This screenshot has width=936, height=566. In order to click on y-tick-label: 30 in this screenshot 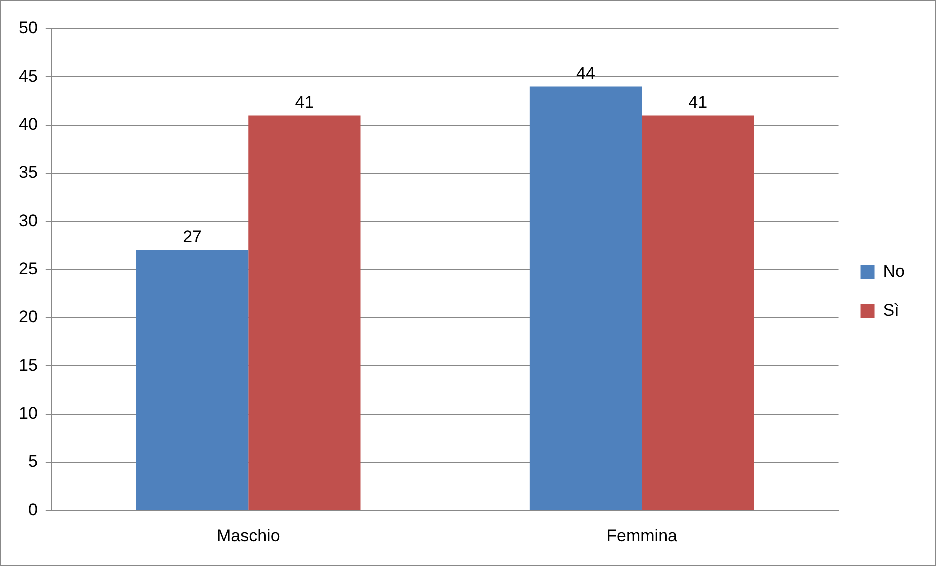, I will do `click(28, 220)`.